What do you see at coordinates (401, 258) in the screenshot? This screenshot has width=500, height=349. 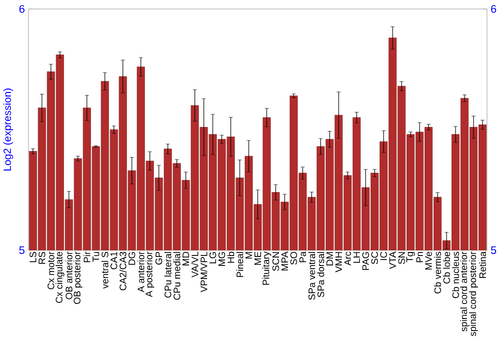 I see `x-tick-label: SN` at bounding box center [401, 258].